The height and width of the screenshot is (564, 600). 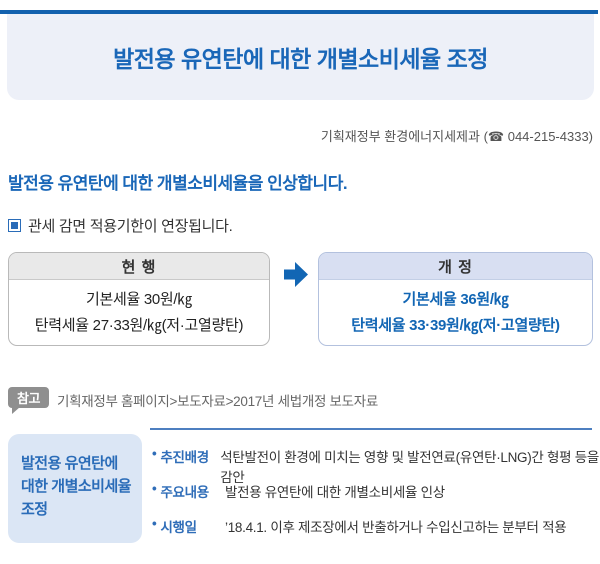 What do you see at coordinates (299, 12) in the screenshot?
I see `top-accent-line` at bounding box center [299, 12].